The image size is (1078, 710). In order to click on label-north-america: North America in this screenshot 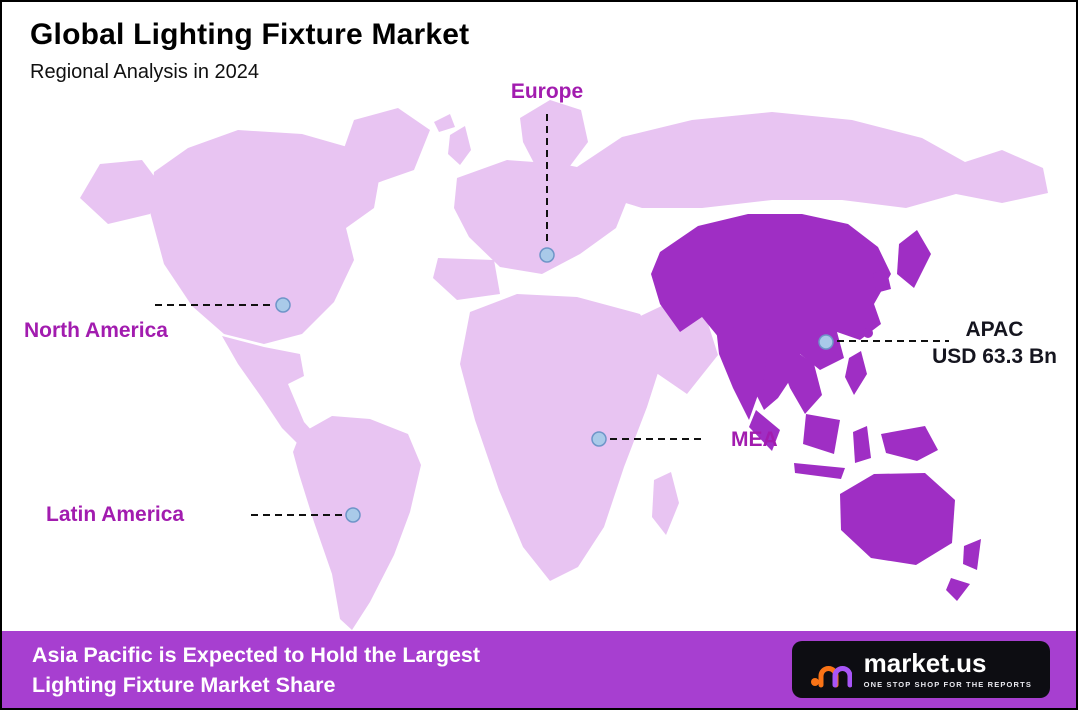, I will do `click(96, 330)`.